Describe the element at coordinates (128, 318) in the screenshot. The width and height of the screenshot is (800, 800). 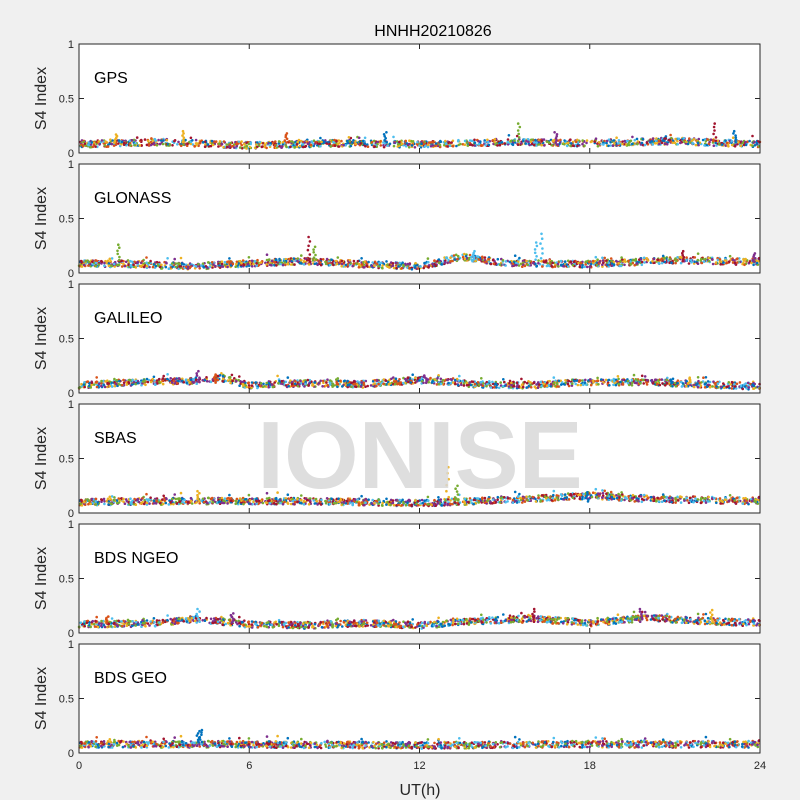
I see `panel-label: GALILEO` at that location.